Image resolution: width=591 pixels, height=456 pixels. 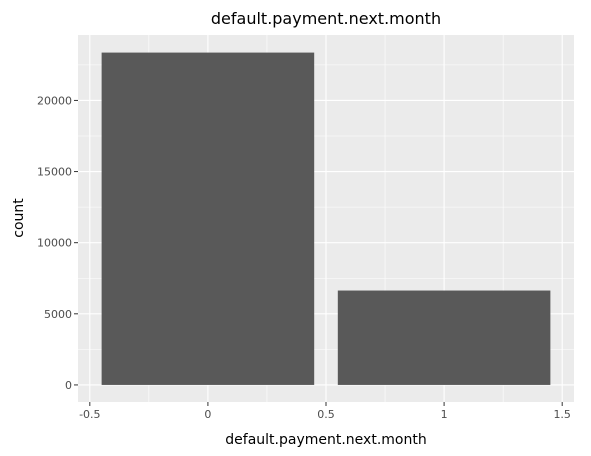 I want to click on x-tick-label: 1.5, so click(x=562, y=414).